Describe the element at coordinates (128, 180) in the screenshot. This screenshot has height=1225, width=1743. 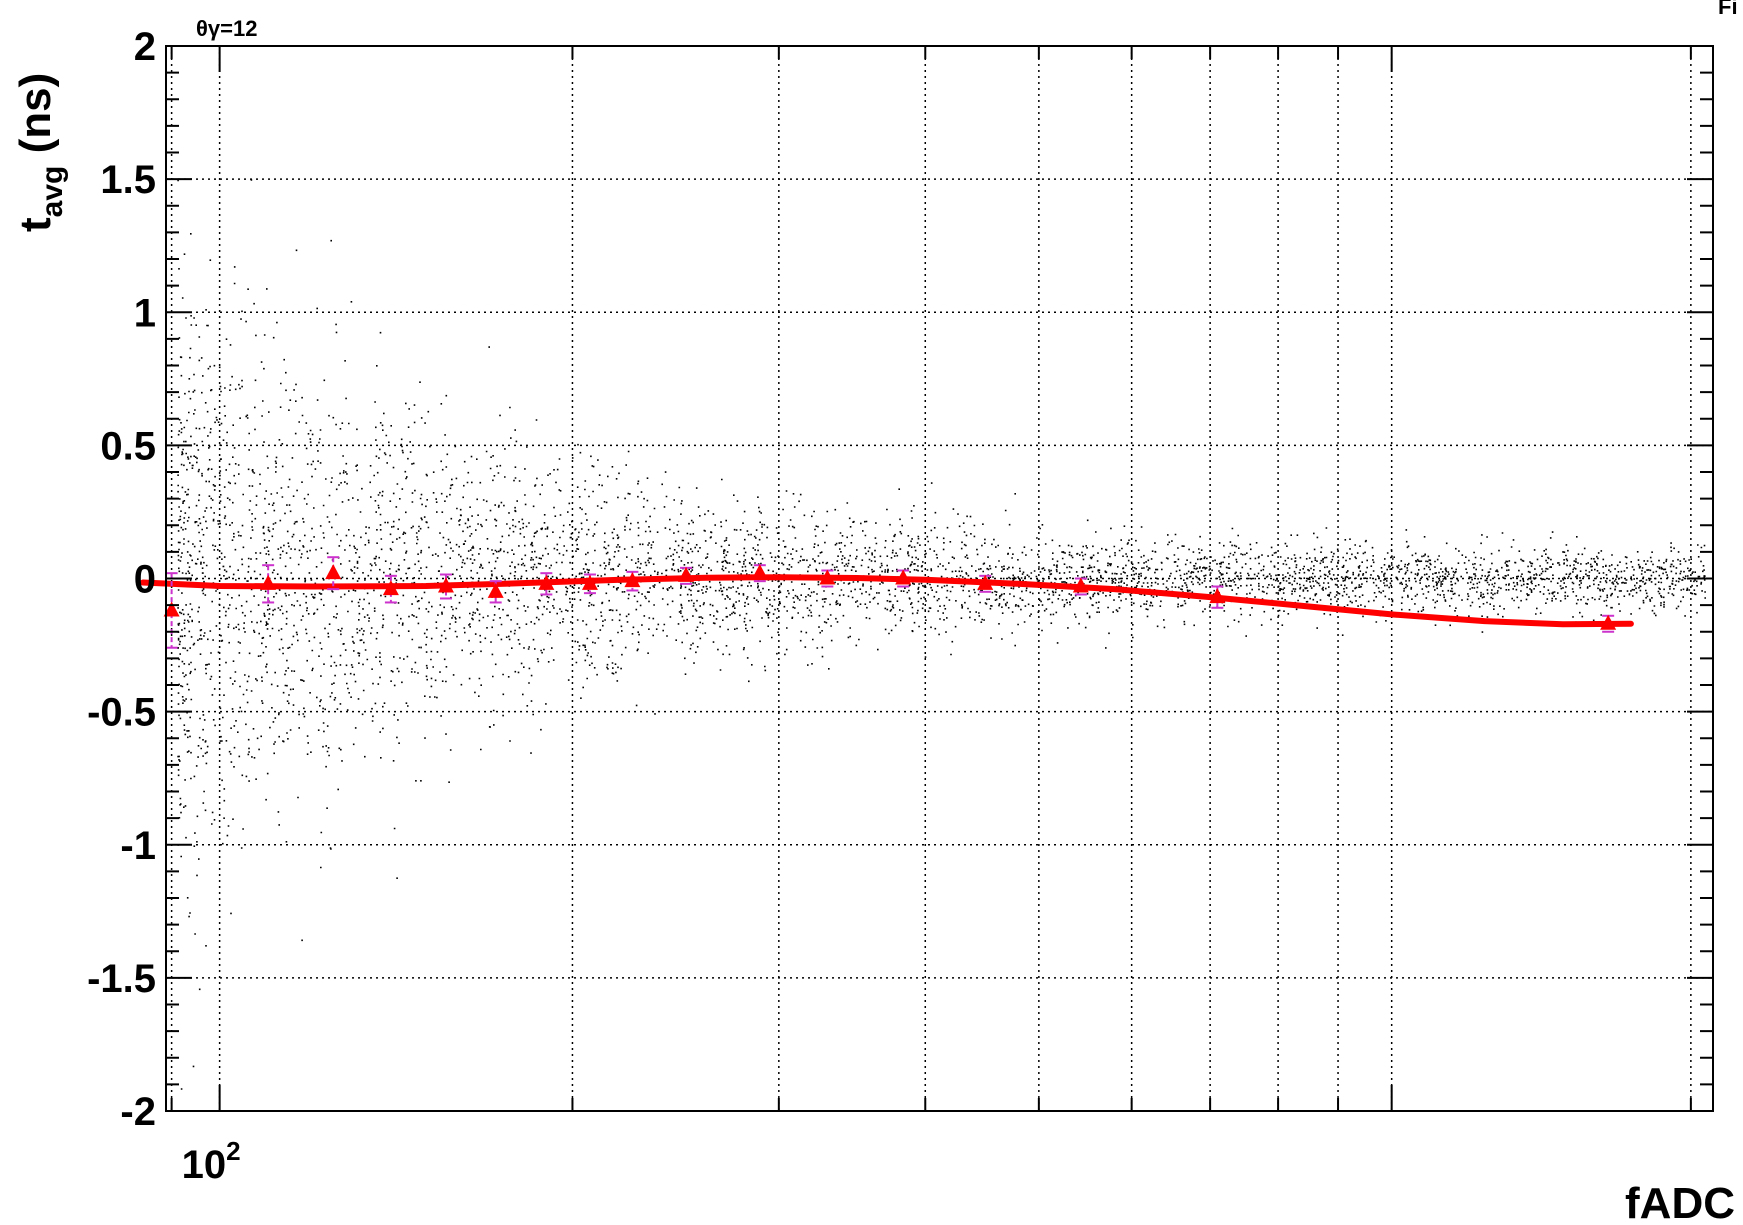
I see `y-tick-label: 1.5` at that location.